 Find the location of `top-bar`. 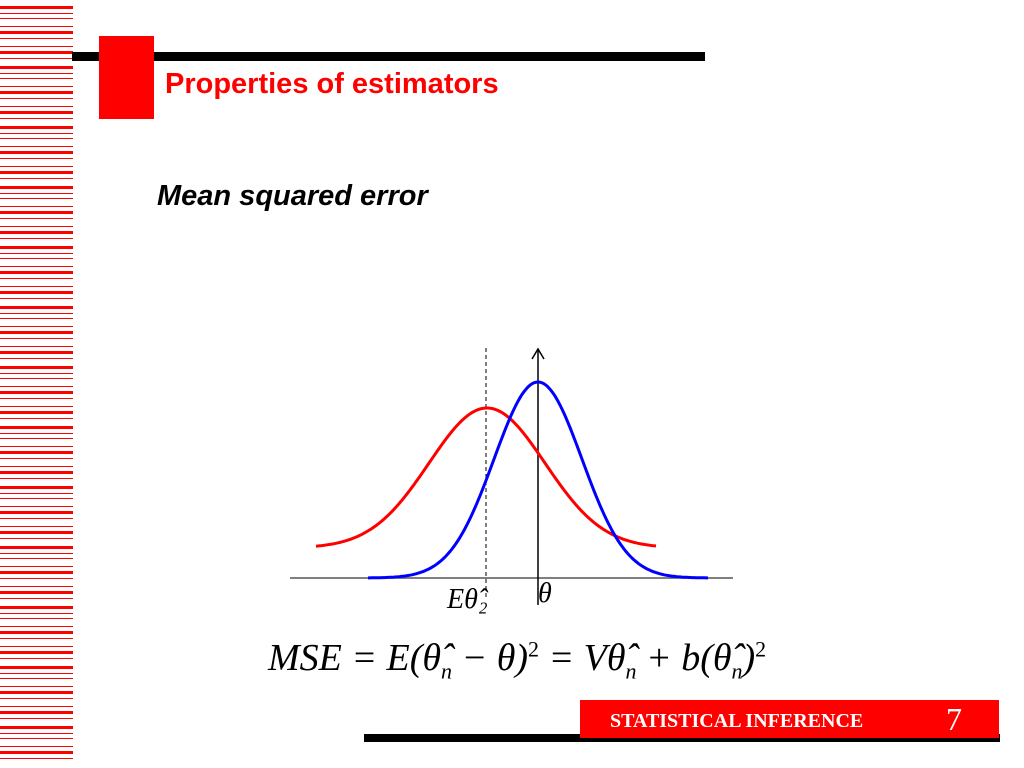

top-bar is located at coordinates (388, 56).